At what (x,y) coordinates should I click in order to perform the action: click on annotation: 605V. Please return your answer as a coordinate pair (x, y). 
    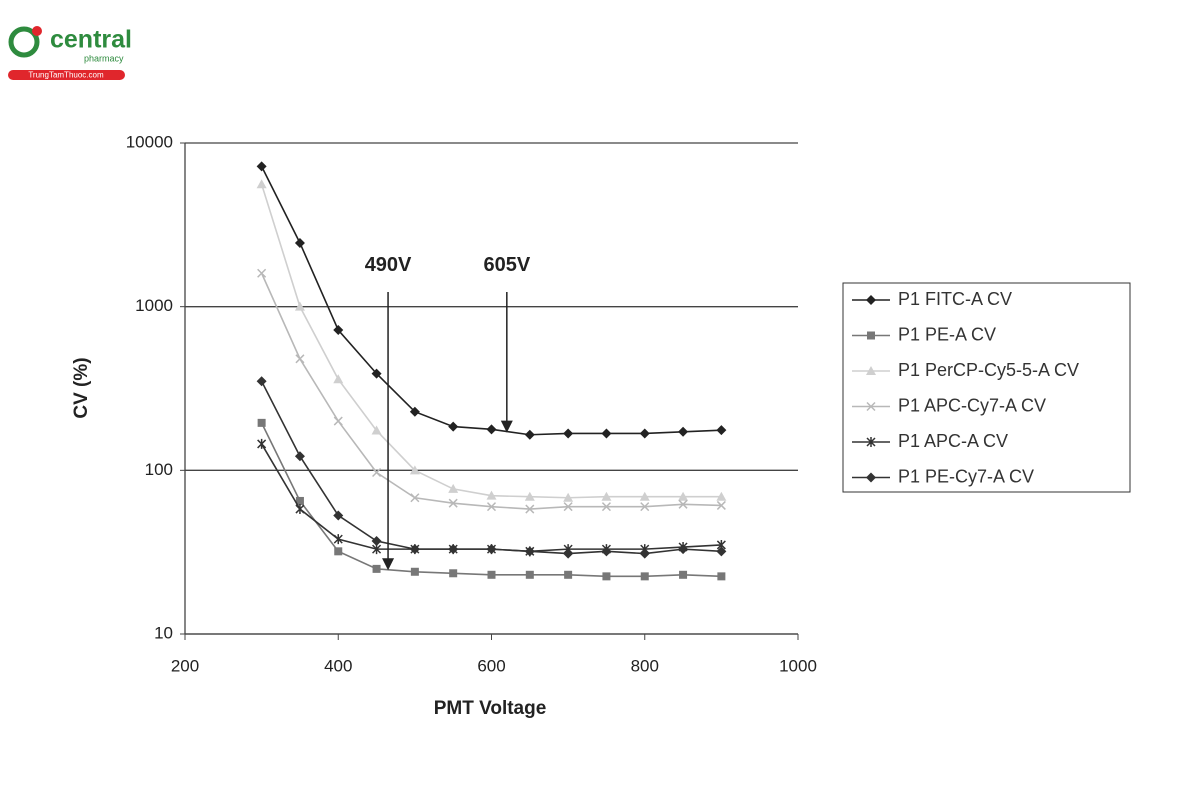
    Looking at the image, I should click on (506, 265).